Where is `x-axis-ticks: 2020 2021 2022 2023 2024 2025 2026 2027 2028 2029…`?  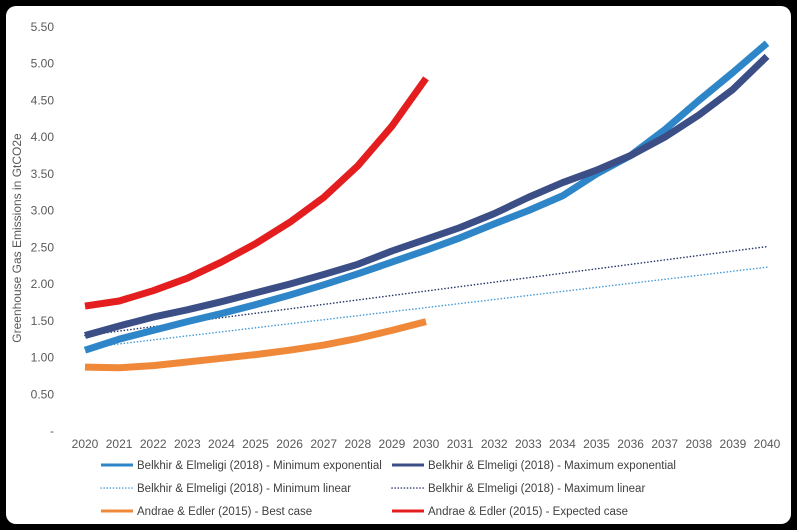 x-axis-ticks: 2020 2021 2022 2023 2024 2025 2026 2027 2028 2029… is located at coordinates (426, 444).